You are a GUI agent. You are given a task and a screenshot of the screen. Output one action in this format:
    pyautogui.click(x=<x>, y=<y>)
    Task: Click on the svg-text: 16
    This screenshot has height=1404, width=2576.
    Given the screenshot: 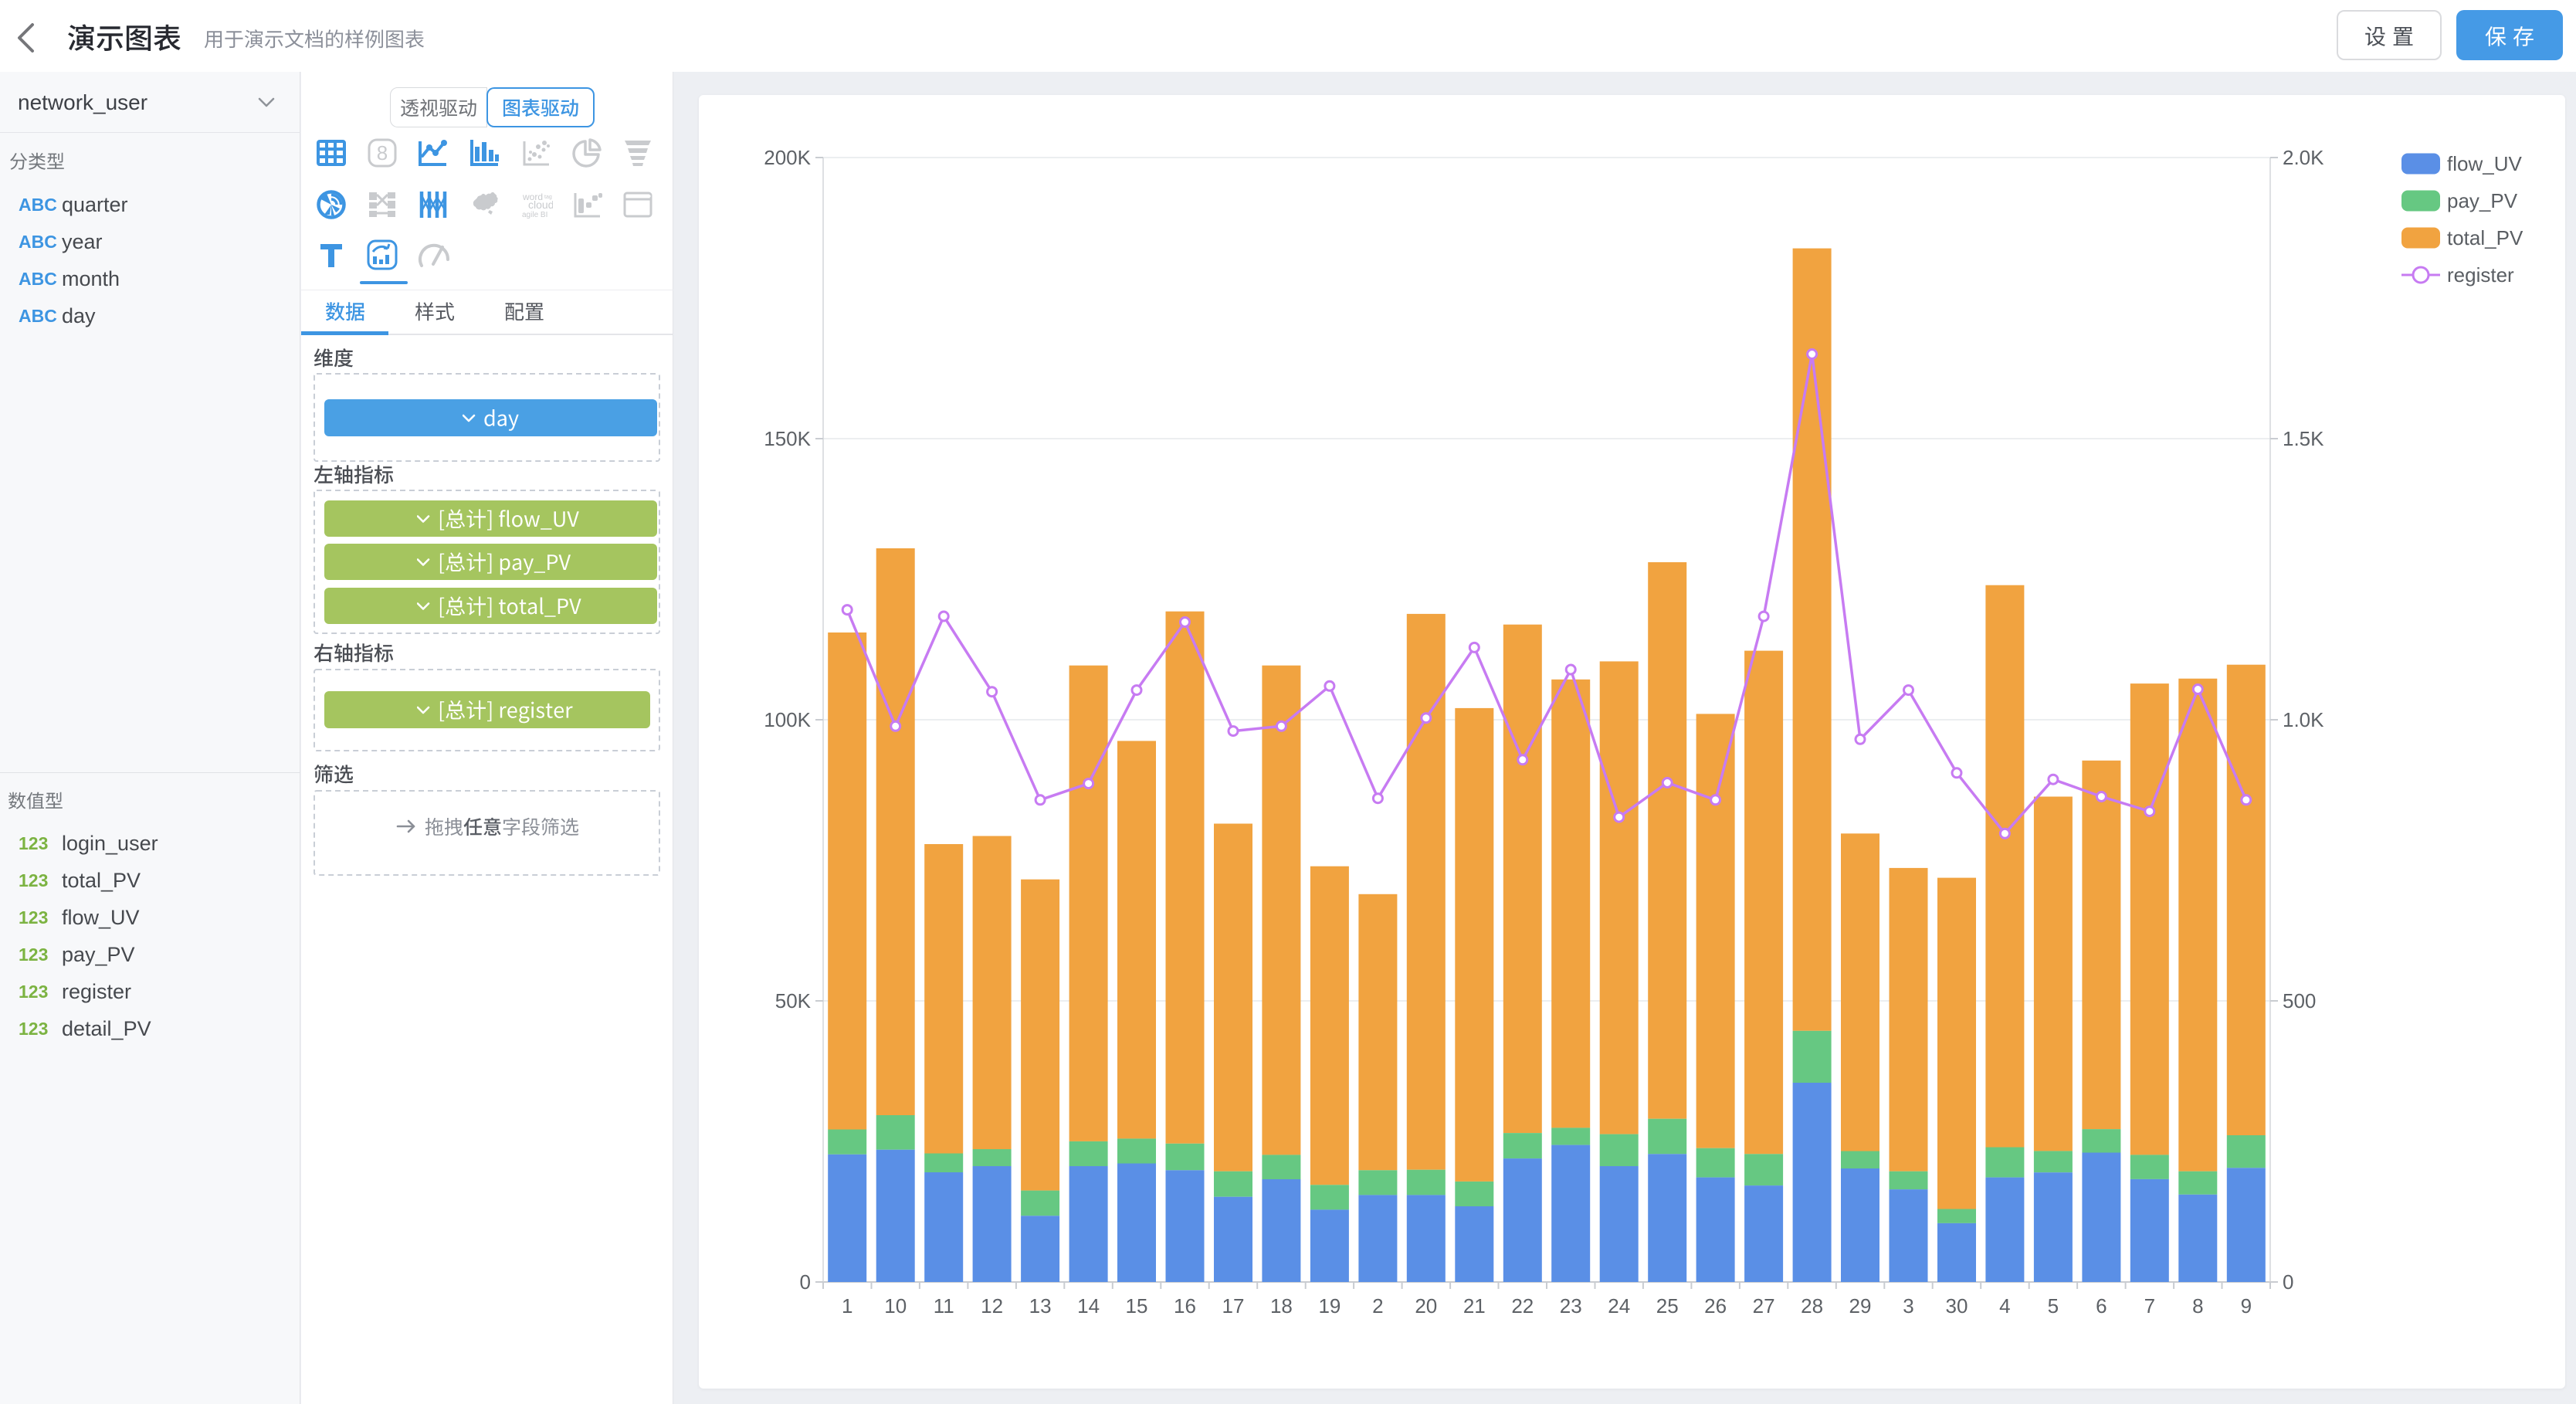 What is the action you would take?
    pyautogui.click(x=1185, y=1306)
    